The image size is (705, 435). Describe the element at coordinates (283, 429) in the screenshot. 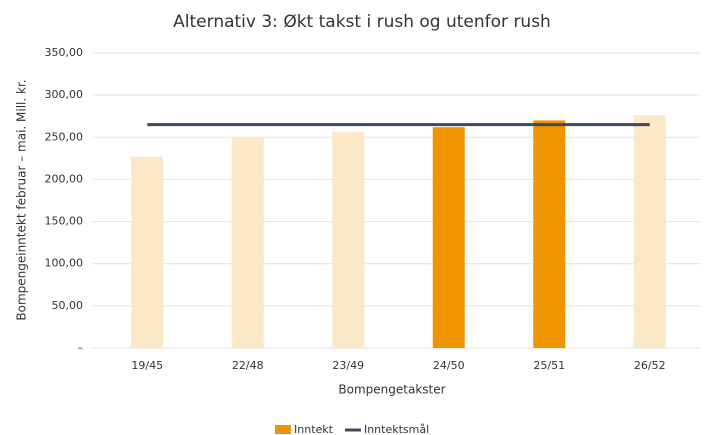

I see `legend-swatch` at that location.